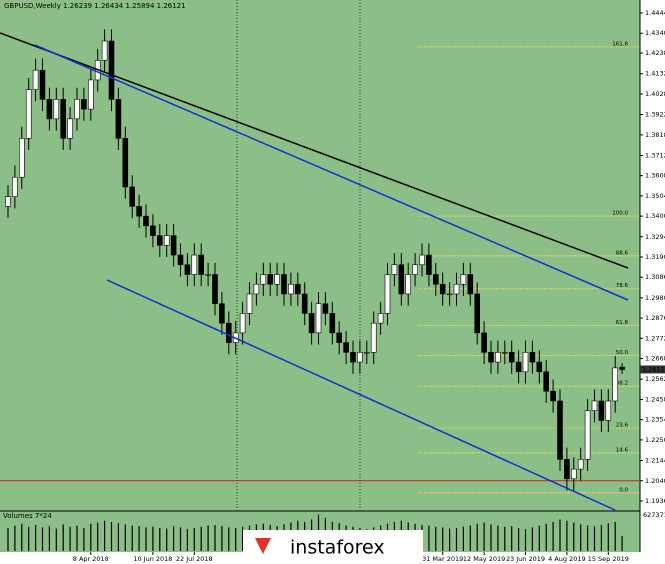  What do you see at coordinates (654, 515) in the screenshot?
I see `volume-tick-label: 627371` at bounding box center [654, 515].